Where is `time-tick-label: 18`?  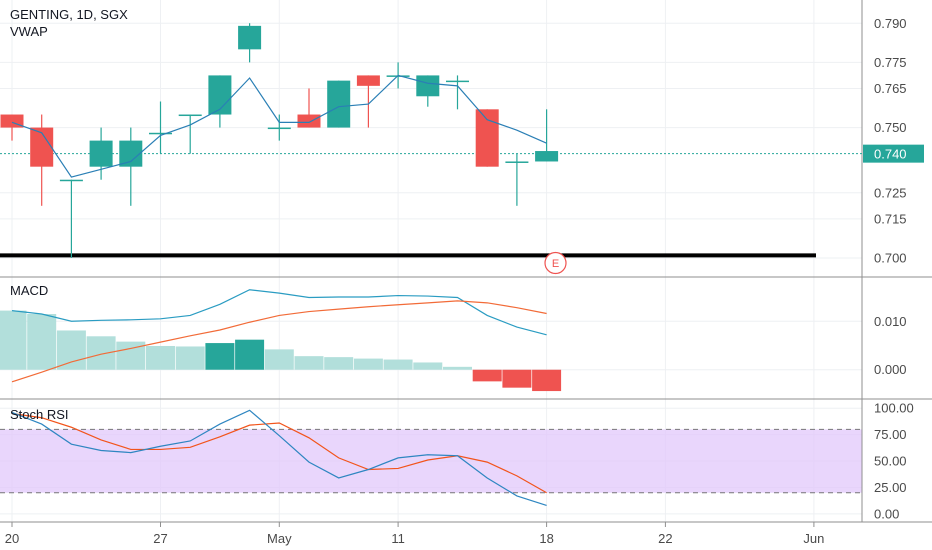
time-tick-label: 18 is located at coordinates (546, 538).